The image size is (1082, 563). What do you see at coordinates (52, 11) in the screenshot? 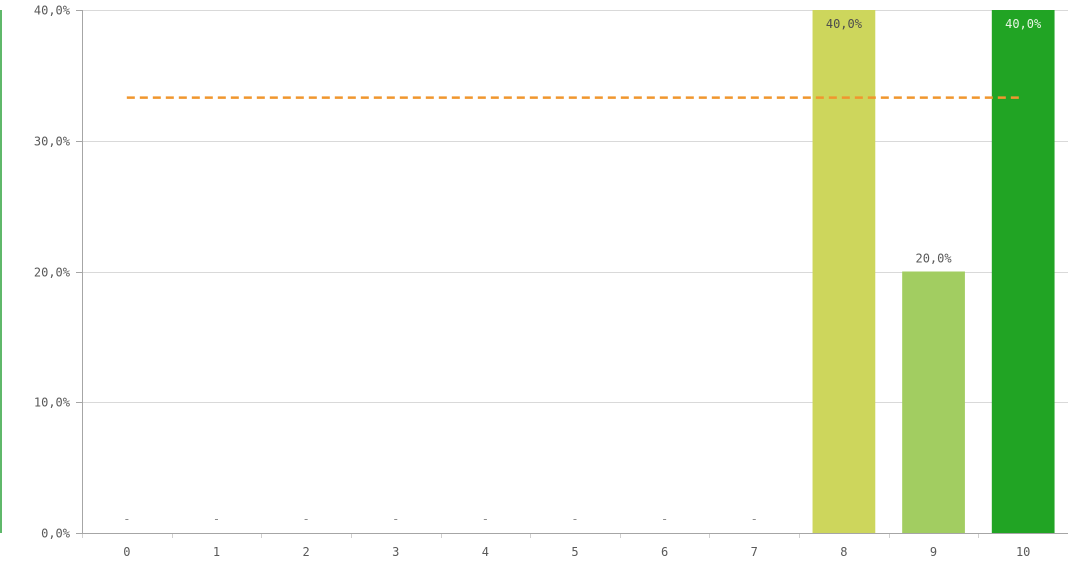
I see `y-tick-label: 40,0%` at bounding box center [52, 11].